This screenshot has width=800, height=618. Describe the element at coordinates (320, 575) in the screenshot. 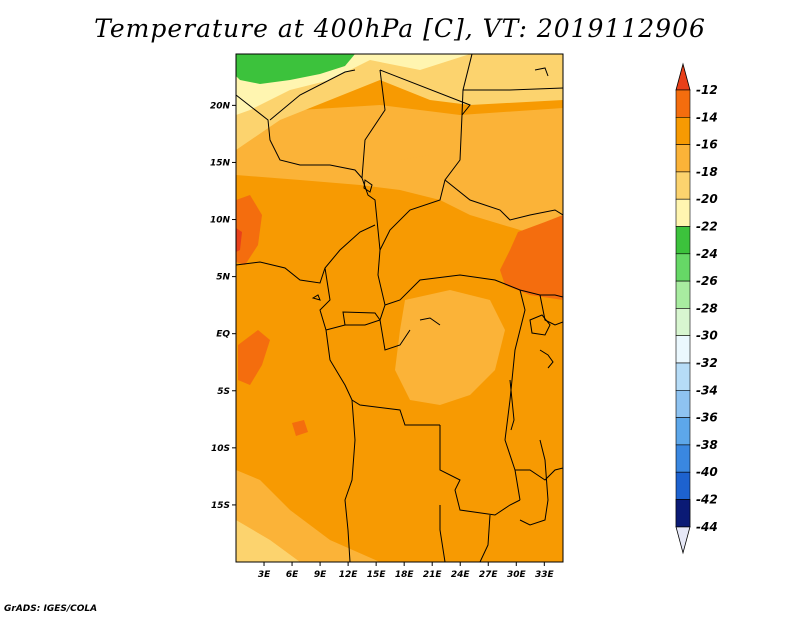

I see `lon-tick-label: 9E` at that location.